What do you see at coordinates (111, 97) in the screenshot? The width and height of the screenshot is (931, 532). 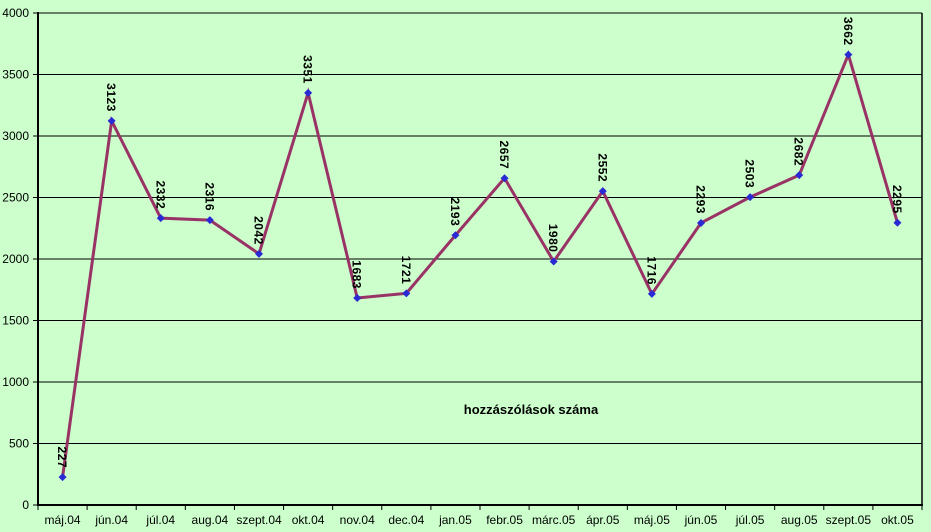 I see `data-label: 3123` at bounding box center [111, 97].